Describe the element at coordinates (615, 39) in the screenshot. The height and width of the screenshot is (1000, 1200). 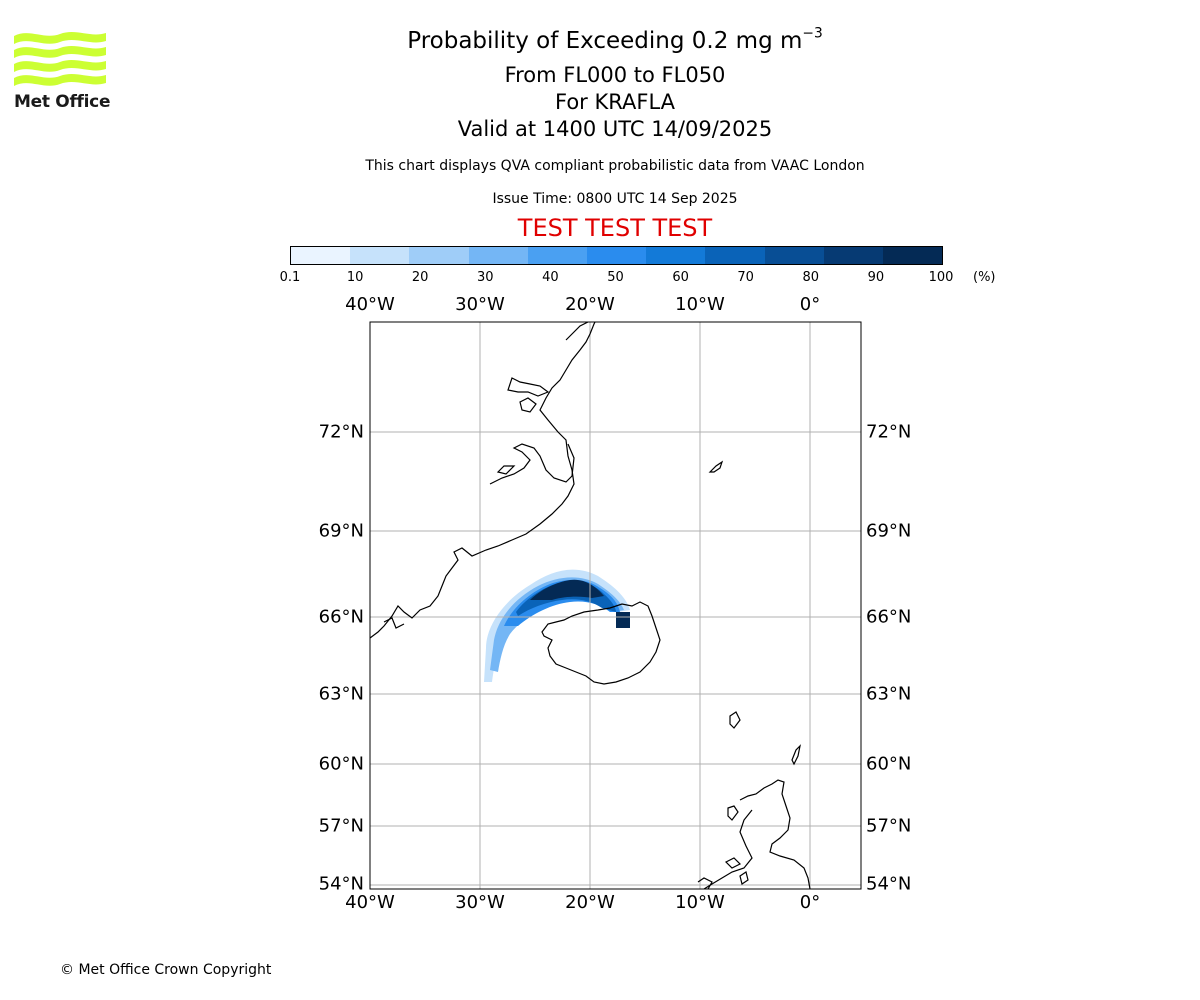
I see `chart-title: Probability of Exceeding 0.2 mg m−3` at that location.